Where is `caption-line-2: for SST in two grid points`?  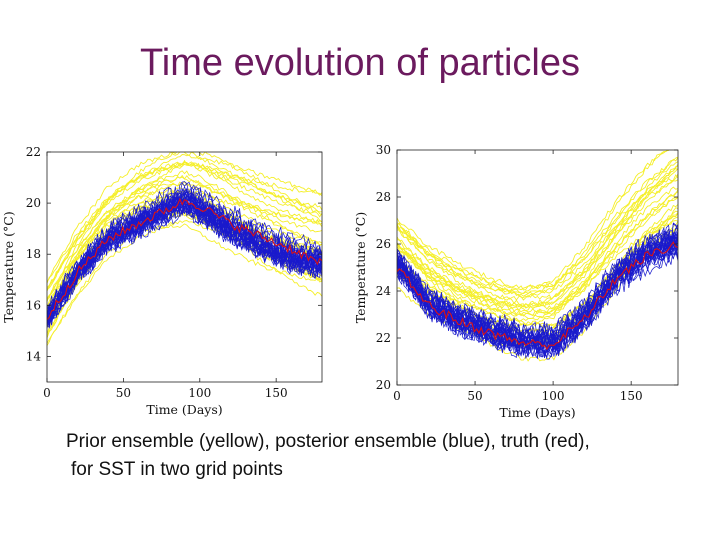
caption-line-2: for SST in two grid points is located at coordinates (177, 469).